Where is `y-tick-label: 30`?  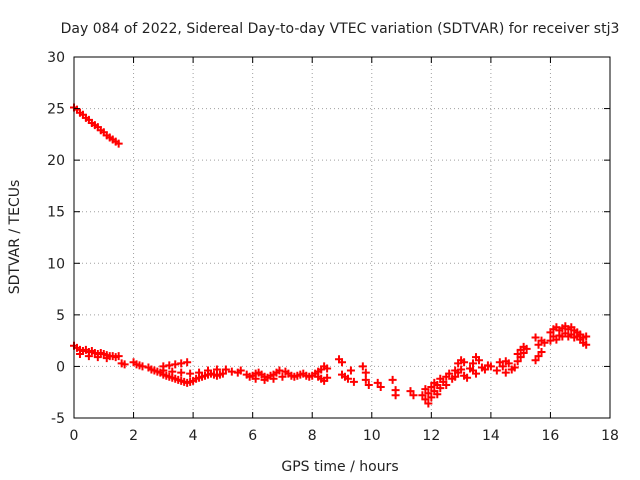 y-tick-label: 30 is located at coordinates (56, 58).